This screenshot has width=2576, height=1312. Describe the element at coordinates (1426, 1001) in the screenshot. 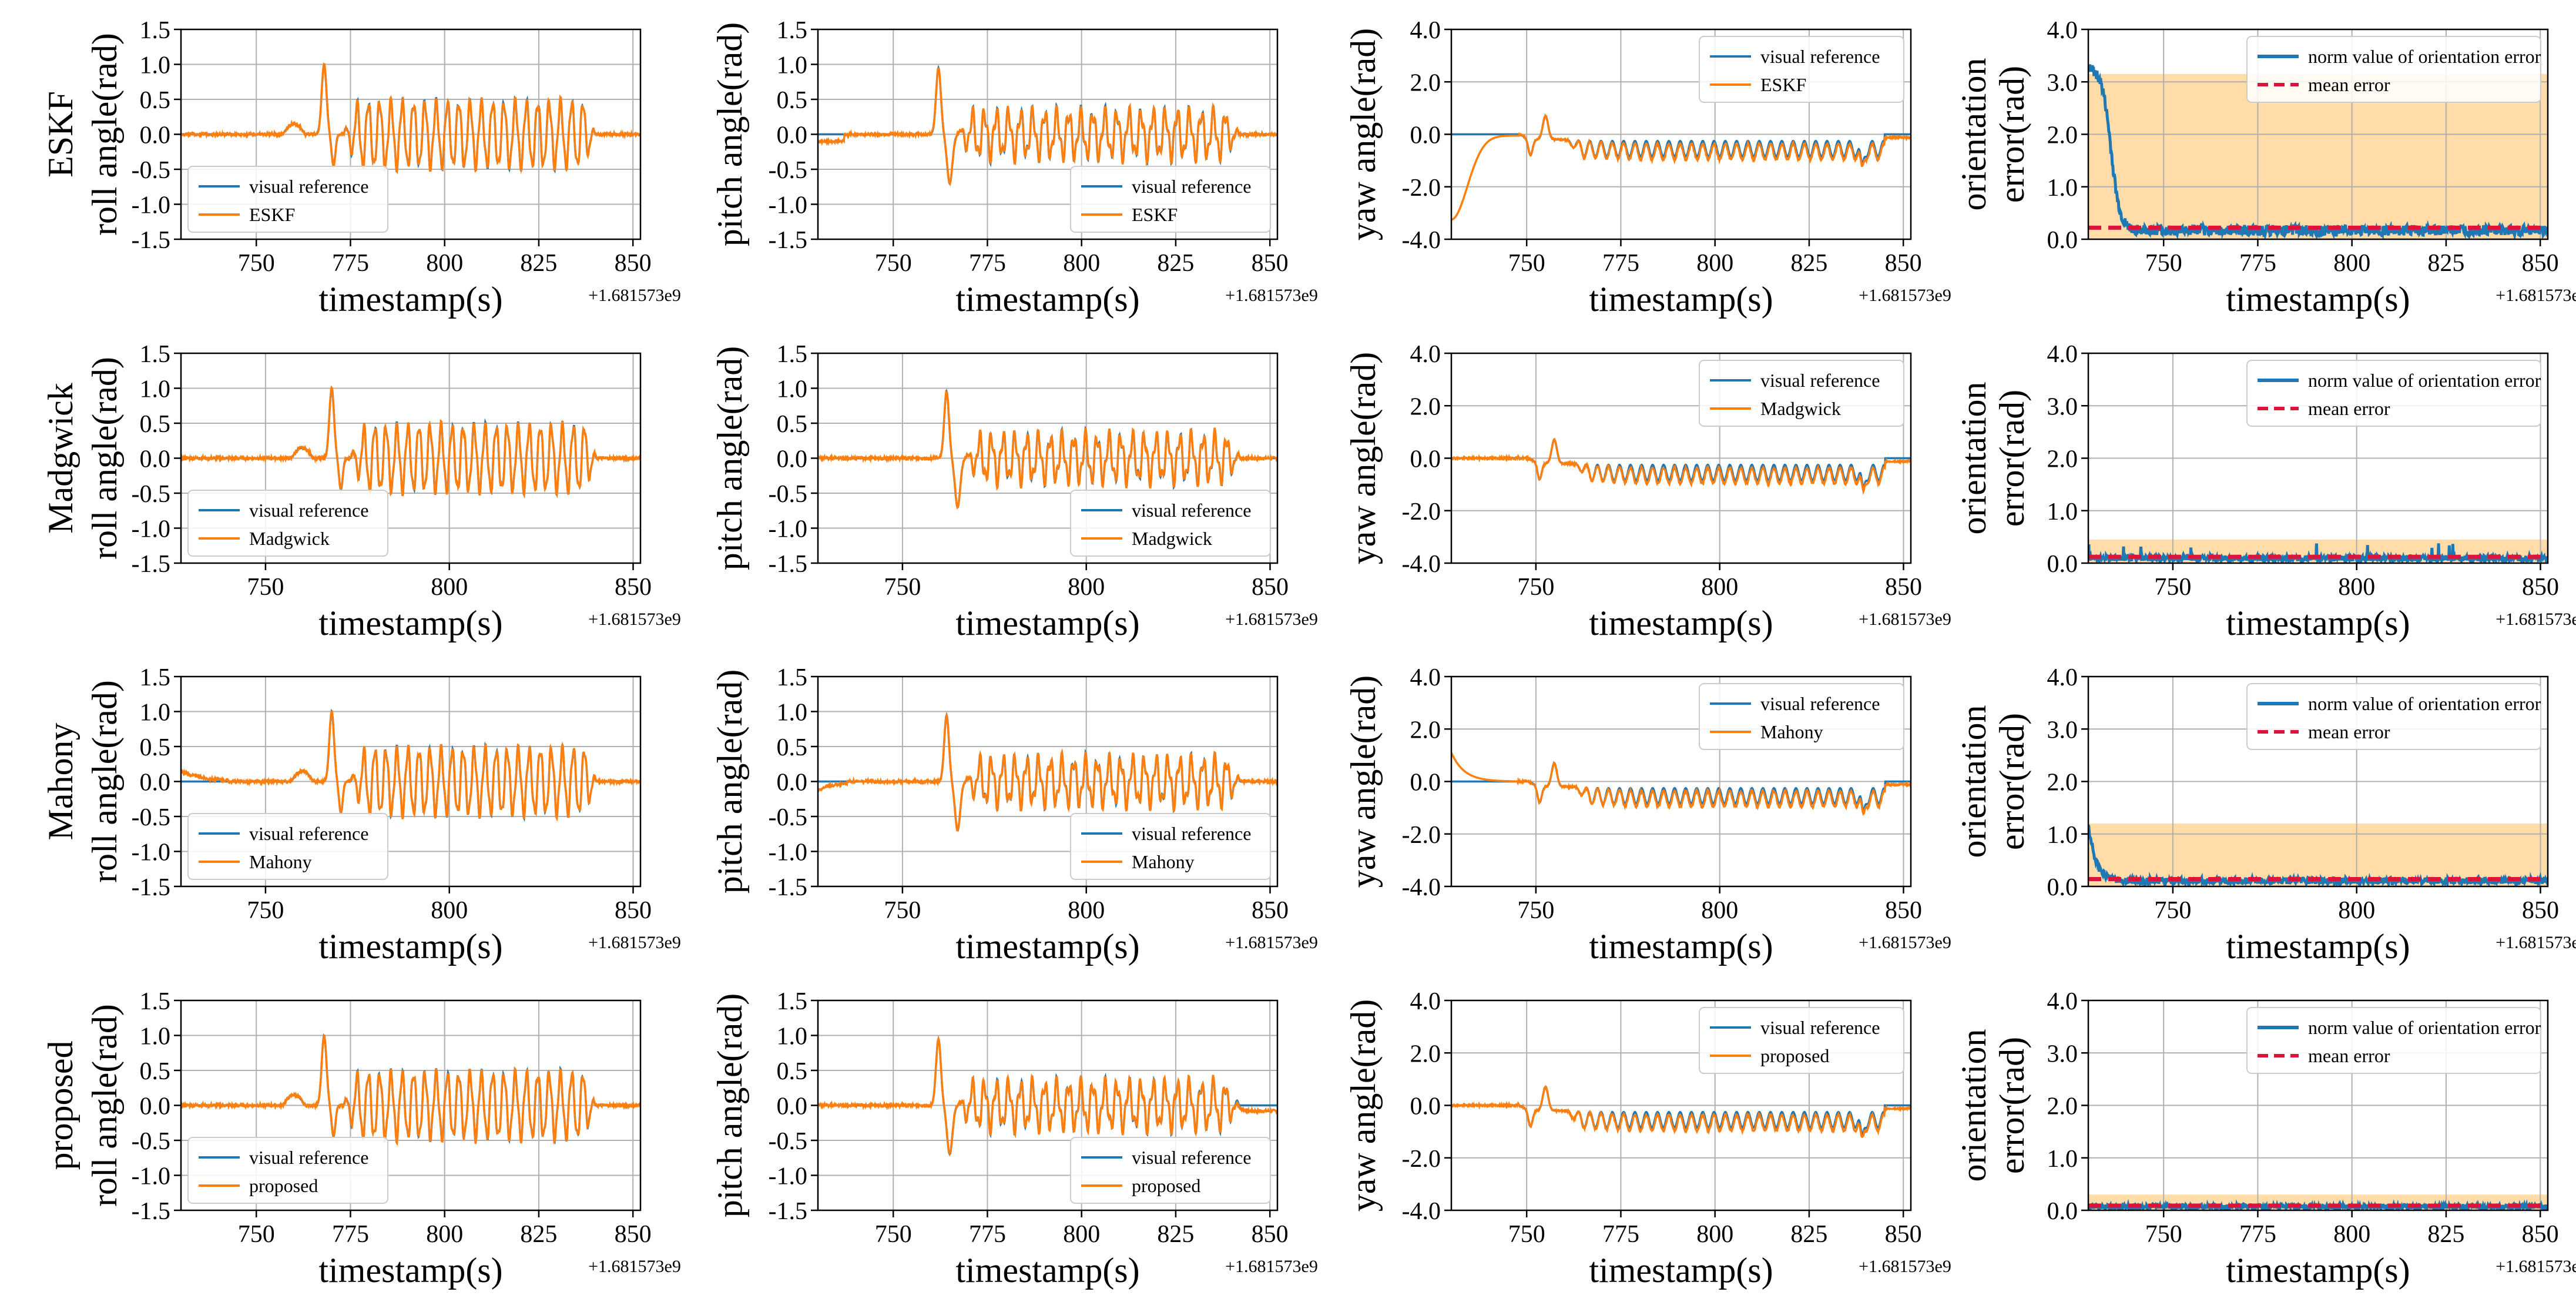

I see `y-tick-label: 4.0` at that location.